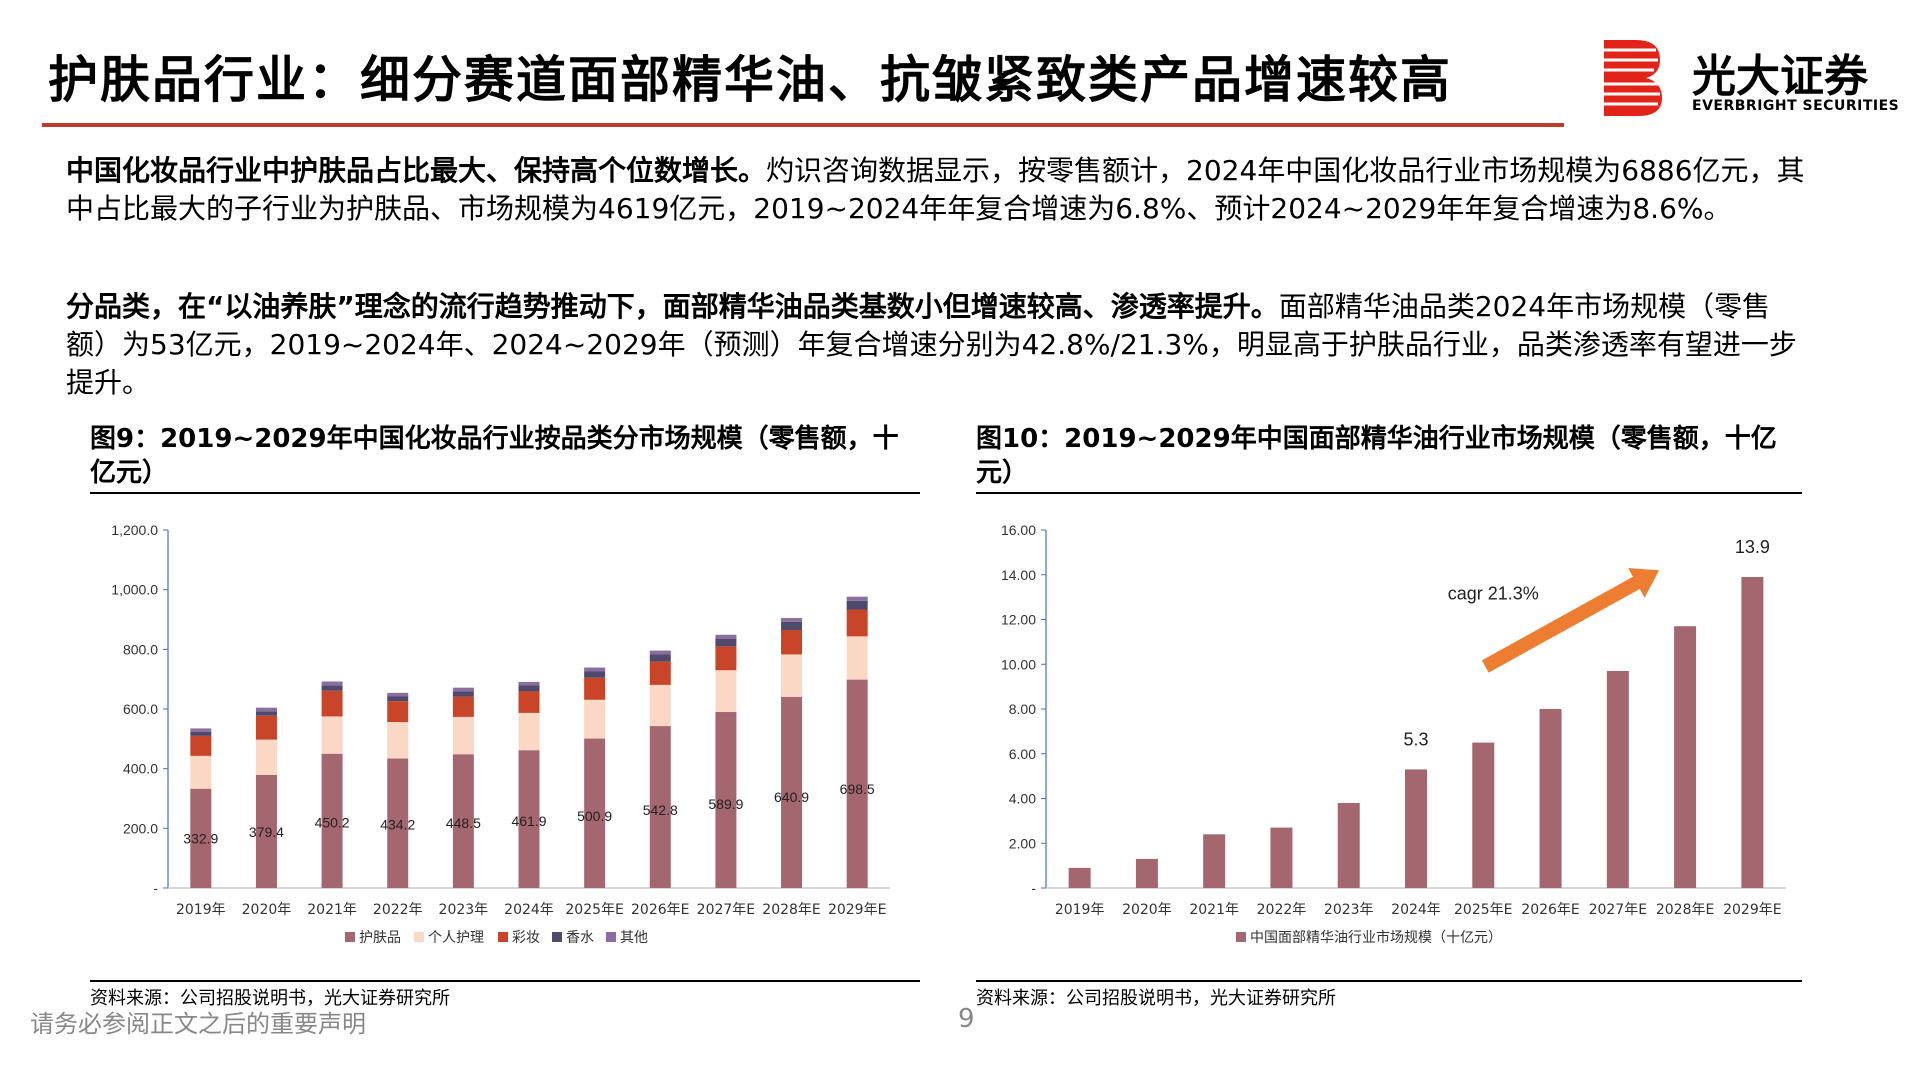 This screenshot has width=1920, height=1080. I want to click on legend-label-个人护理: 个人护理, so click(456, 938).